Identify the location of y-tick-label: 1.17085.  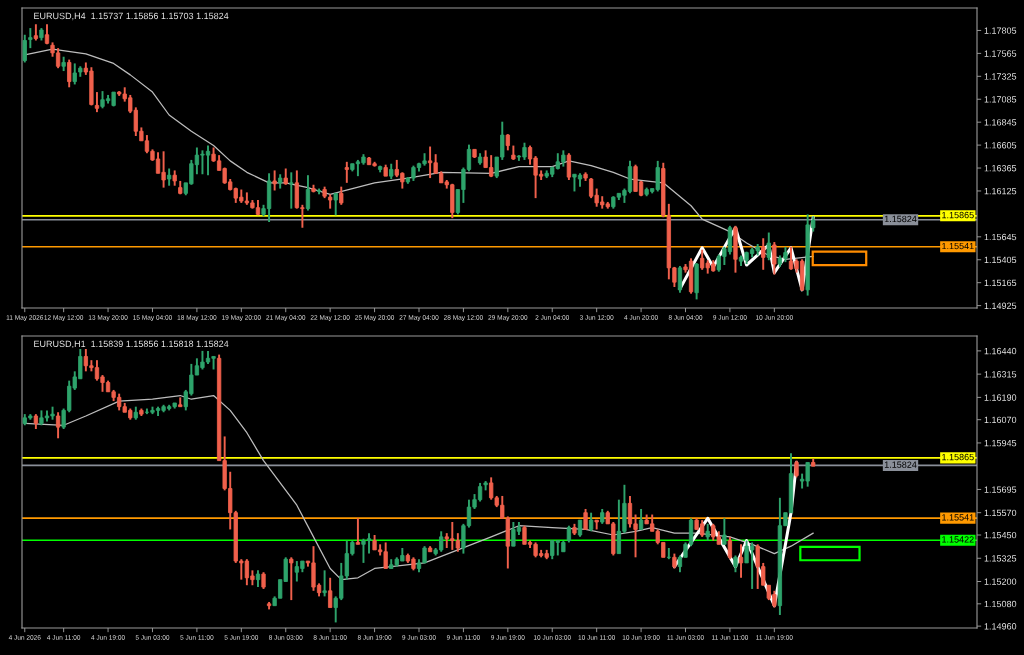
(1000, 99).